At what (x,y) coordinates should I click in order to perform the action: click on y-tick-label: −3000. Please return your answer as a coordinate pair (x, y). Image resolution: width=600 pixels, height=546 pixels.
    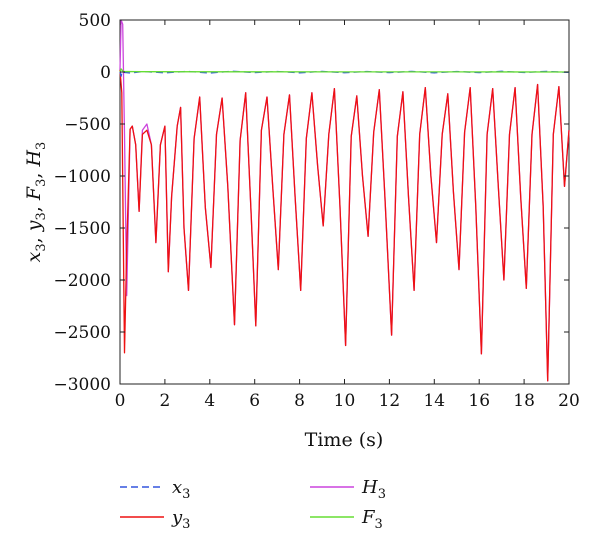
    Looking at the image, I should click on (82, 385).